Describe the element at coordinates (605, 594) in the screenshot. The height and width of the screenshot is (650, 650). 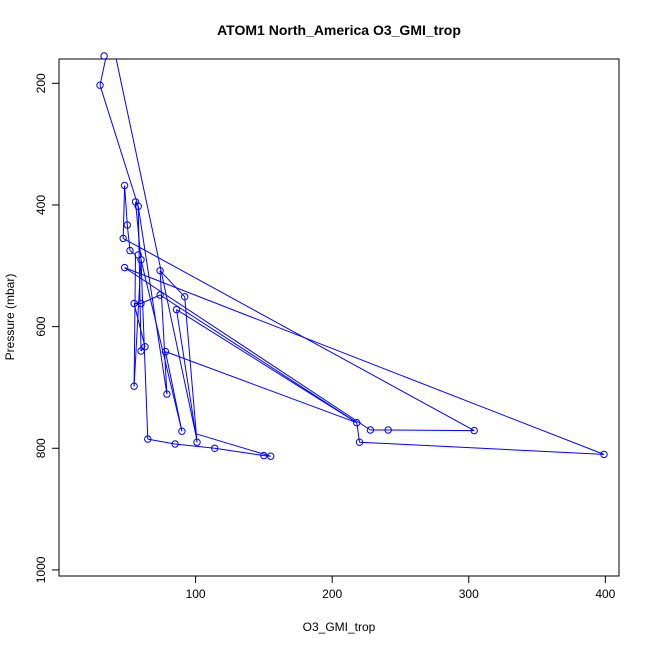
I see `x-tick-label: 400` at that location.